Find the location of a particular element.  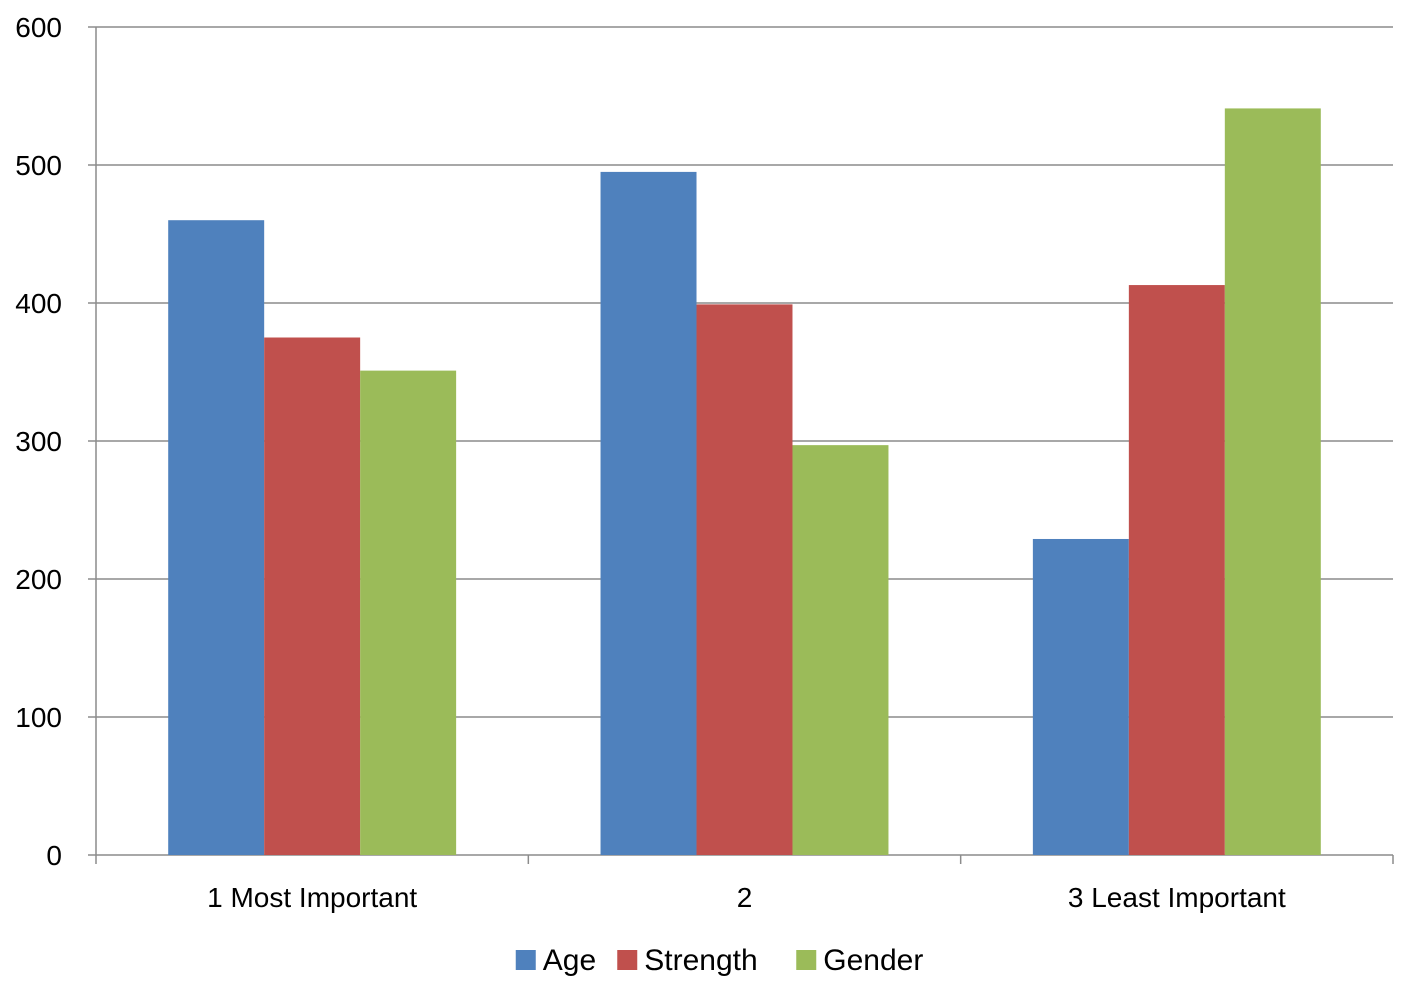

legend-label: Age is located at coordinates (569, 960).